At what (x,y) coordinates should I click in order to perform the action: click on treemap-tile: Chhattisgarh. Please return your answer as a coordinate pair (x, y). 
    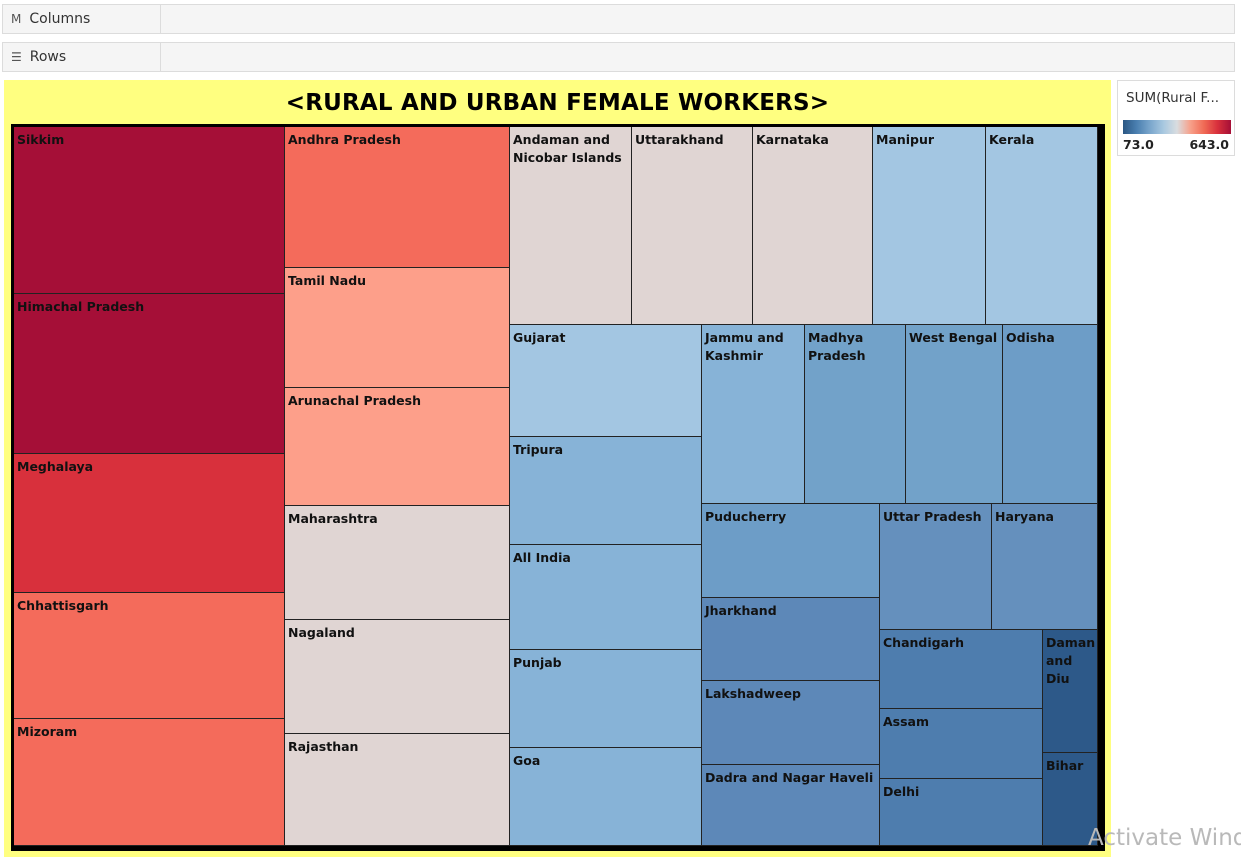
    Looking at the image, I should click on (149, 656).